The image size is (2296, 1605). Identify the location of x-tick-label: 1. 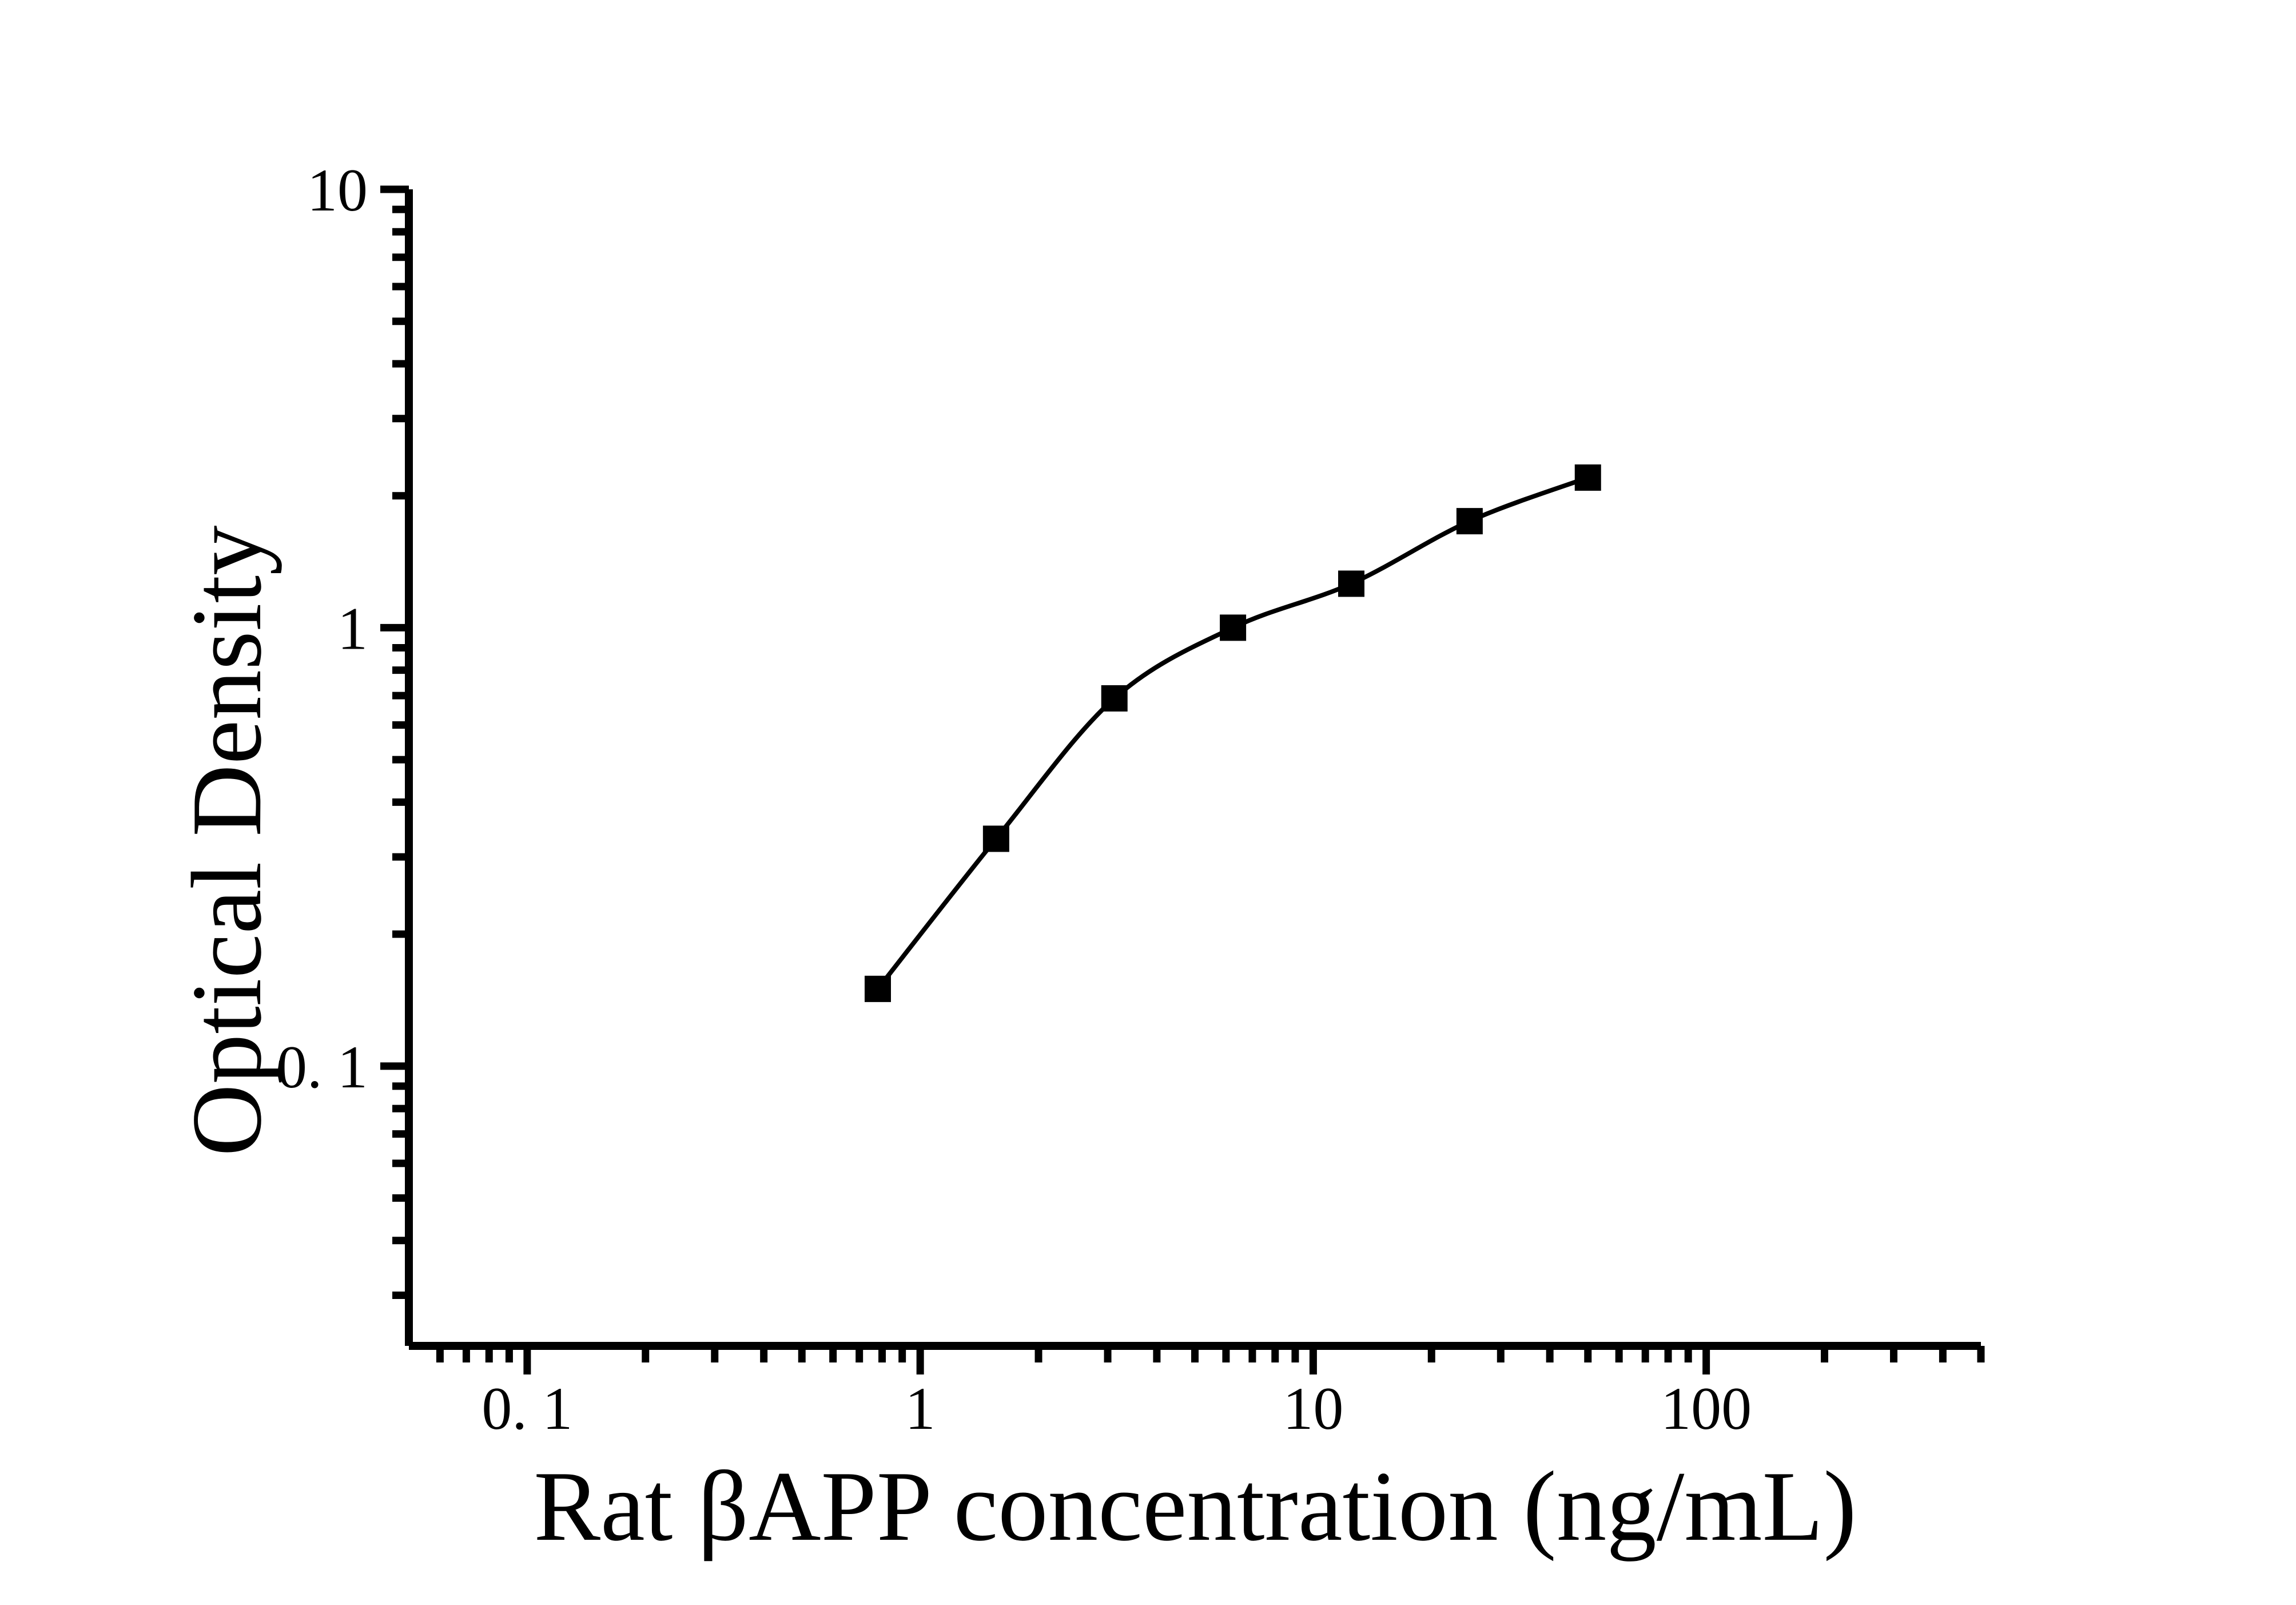
(920, 1408).